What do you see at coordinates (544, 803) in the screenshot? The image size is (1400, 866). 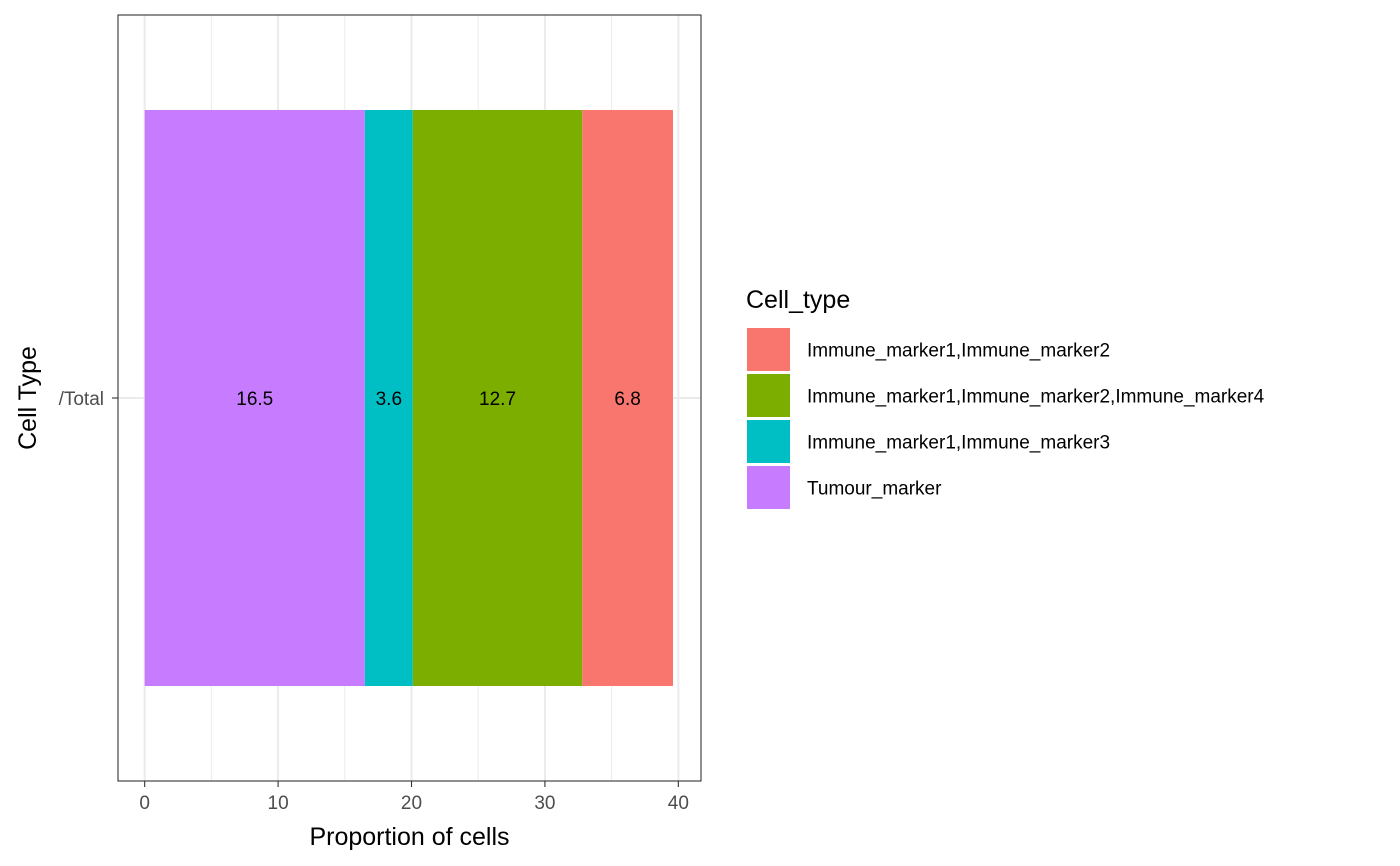 I see `x-tick-label: 30` at bounding box center [544, 803].